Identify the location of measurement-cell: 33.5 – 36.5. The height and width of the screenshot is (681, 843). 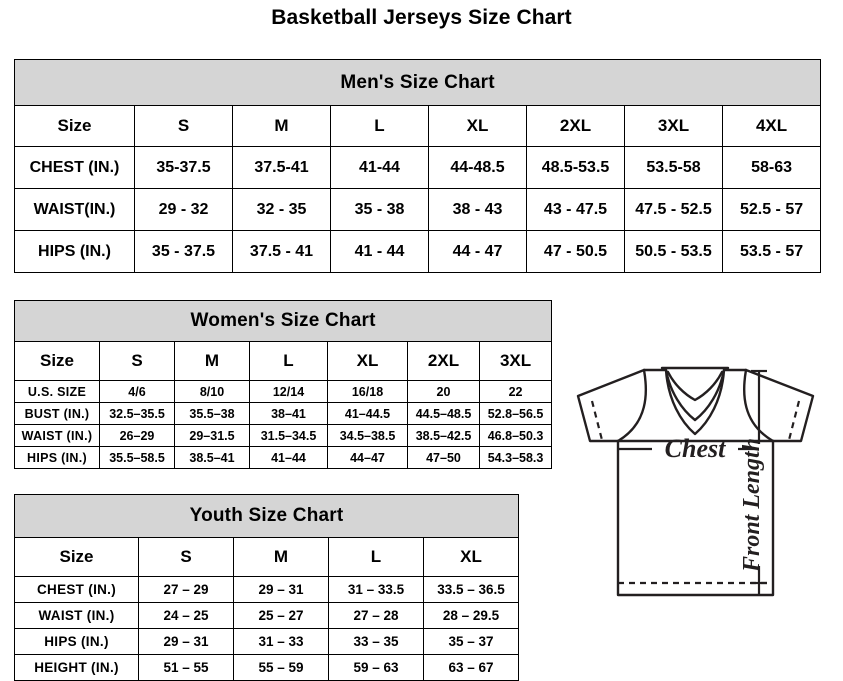
(471, 589).